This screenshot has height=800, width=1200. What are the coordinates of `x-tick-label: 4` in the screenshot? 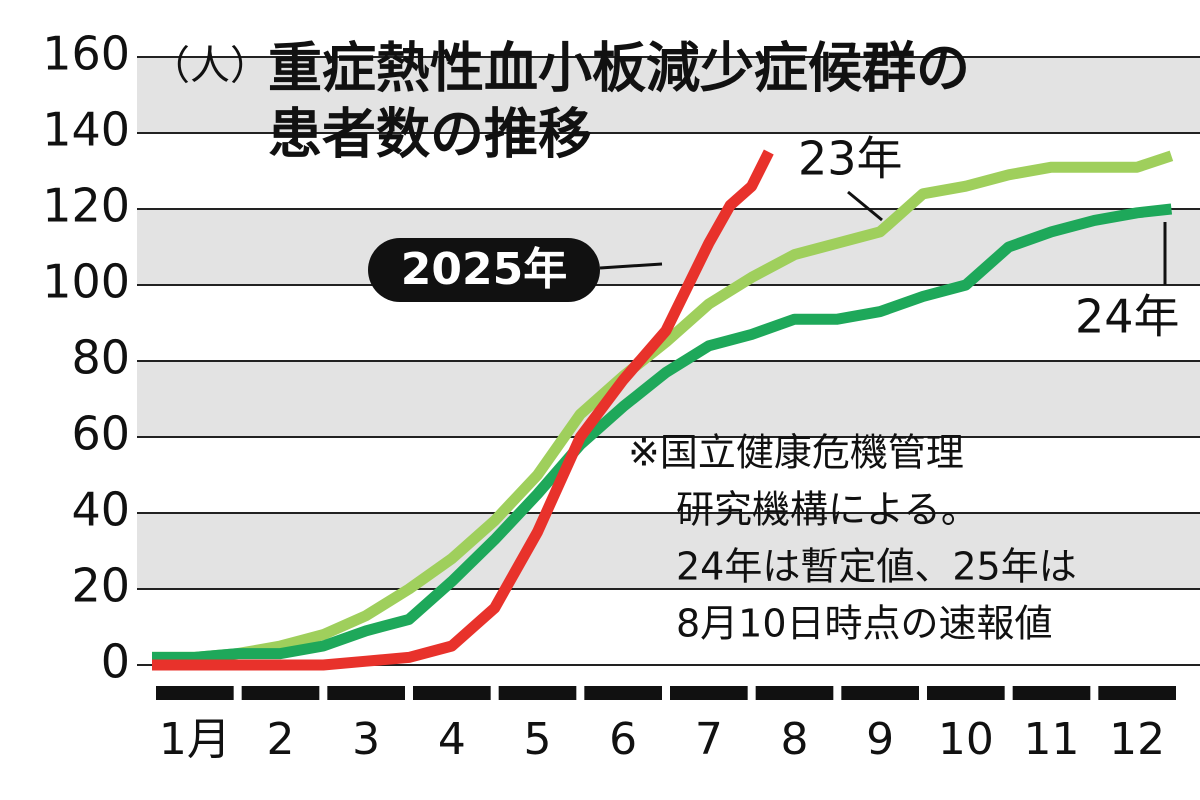 It's located at (452, 739).